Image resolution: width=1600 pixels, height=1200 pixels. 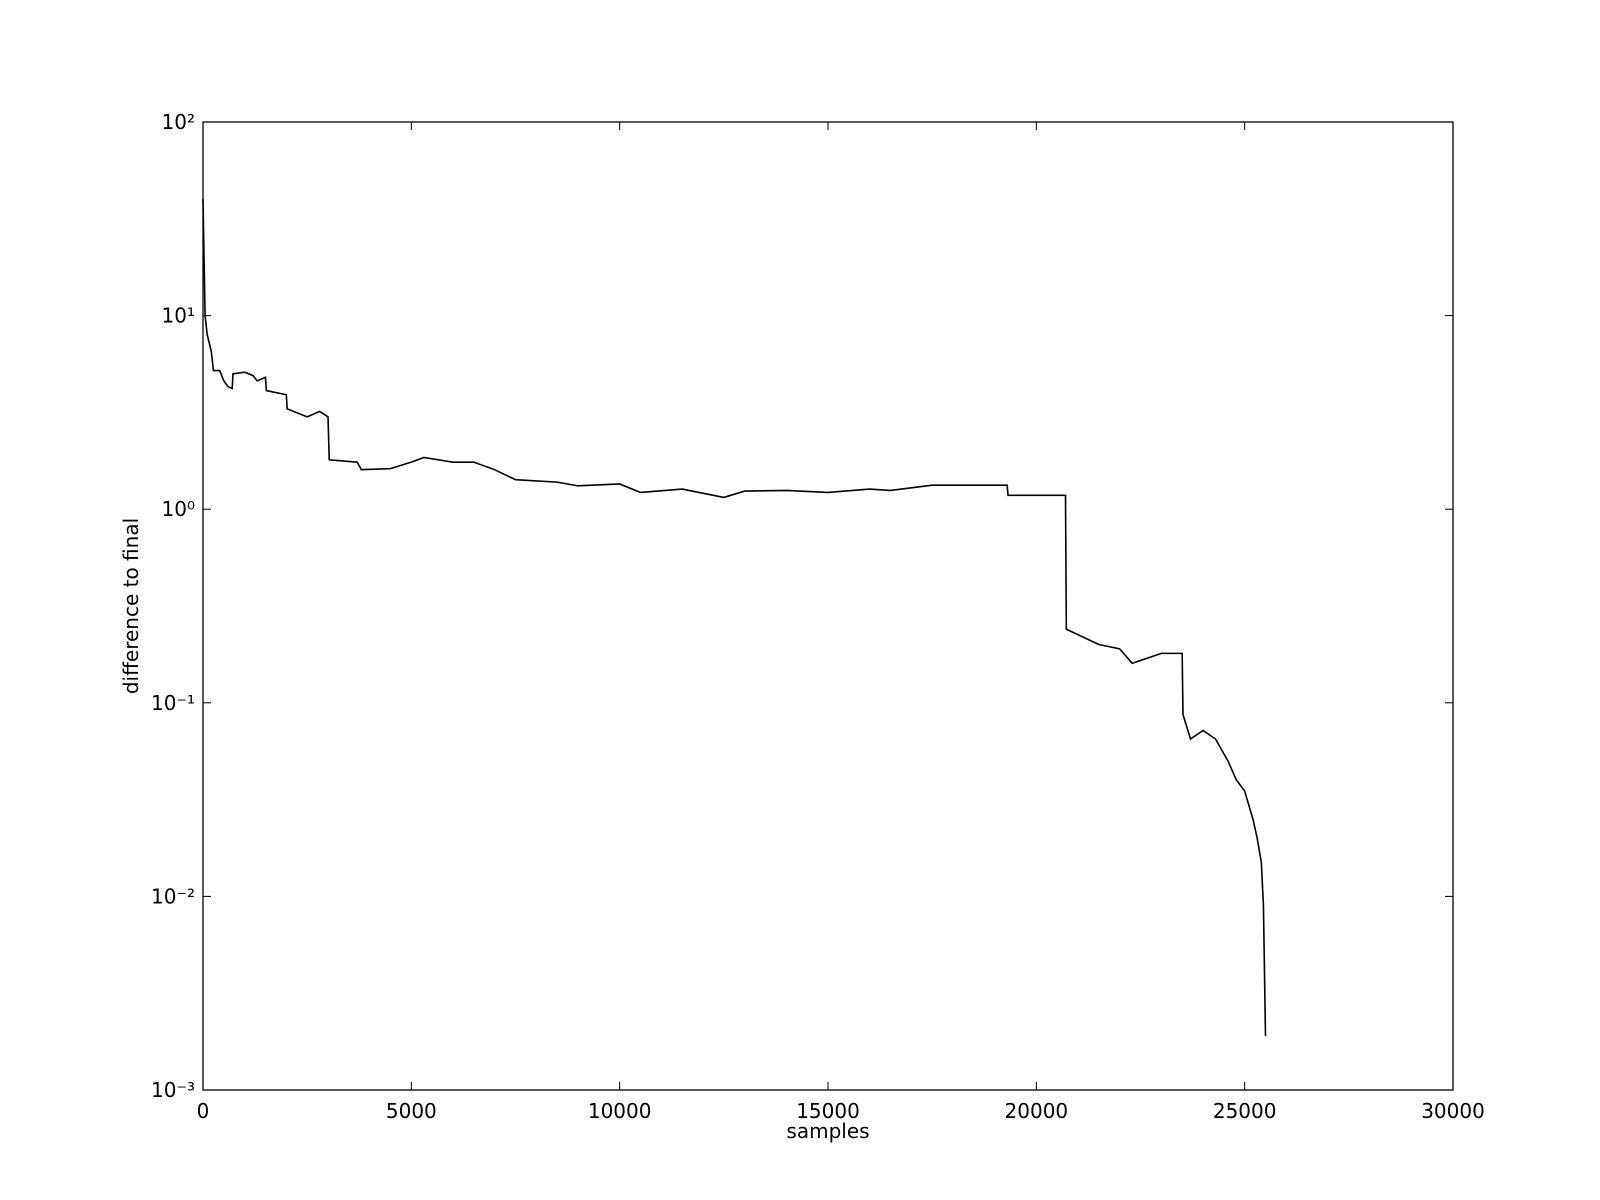 What do you see at coordinates (1453, 1111) in the screenshot?
I see `x-tick-label: 30000` at bounding box center [1453, 1111].